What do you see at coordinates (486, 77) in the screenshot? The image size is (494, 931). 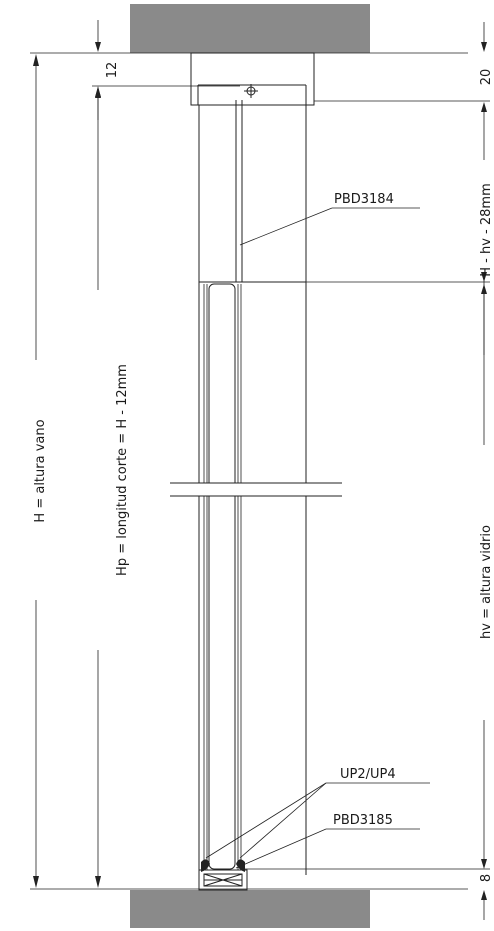 I see `dim-20-label: 20` at bounding box center [486, 77].